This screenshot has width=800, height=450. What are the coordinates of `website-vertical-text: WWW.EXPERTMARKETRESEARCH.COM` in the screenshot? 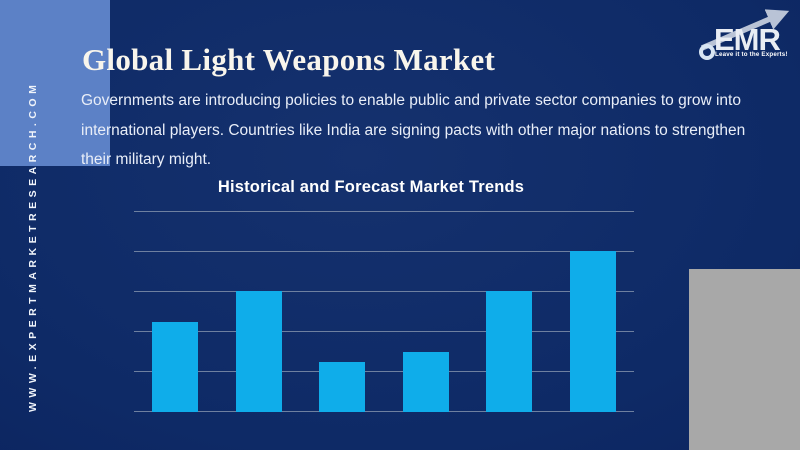 It's located at (33, 246).